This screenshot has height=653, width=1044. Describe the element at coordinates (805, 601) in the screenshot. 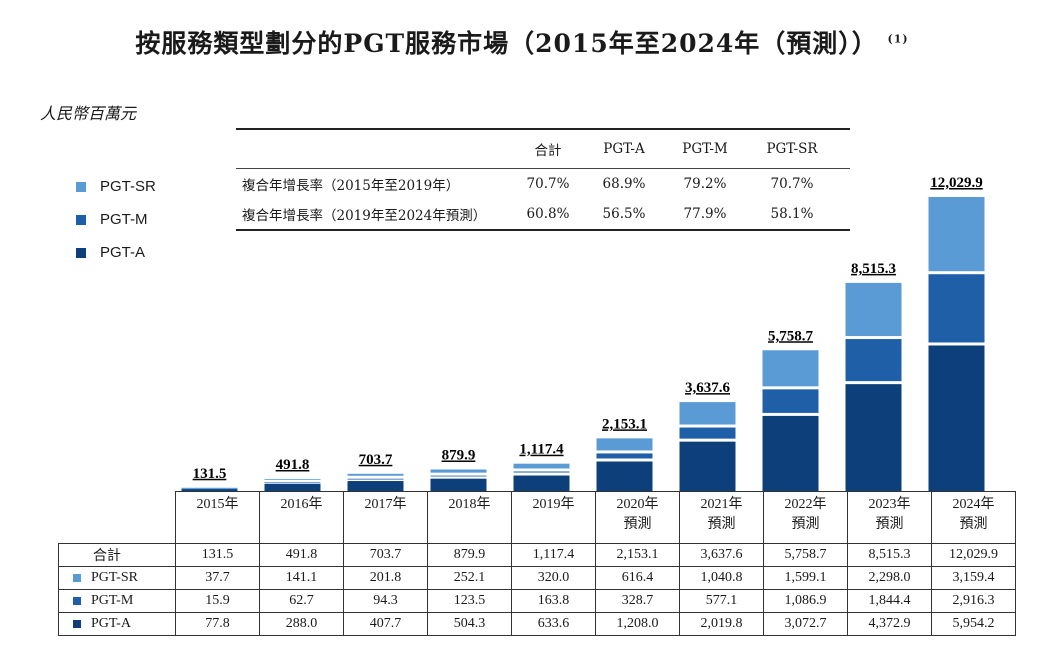

I see `table-cell: 1,086.9` at that location.